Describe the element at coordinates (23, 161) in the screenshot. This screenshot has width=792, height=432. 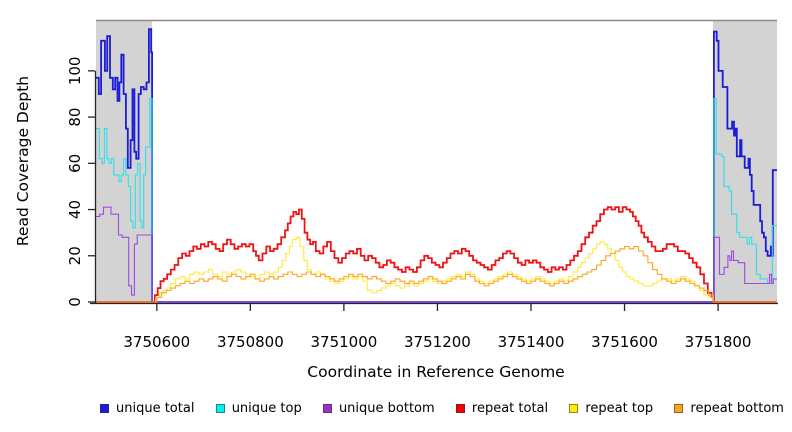
I see `y-axis-title: Read Coverage Depth` at that location.